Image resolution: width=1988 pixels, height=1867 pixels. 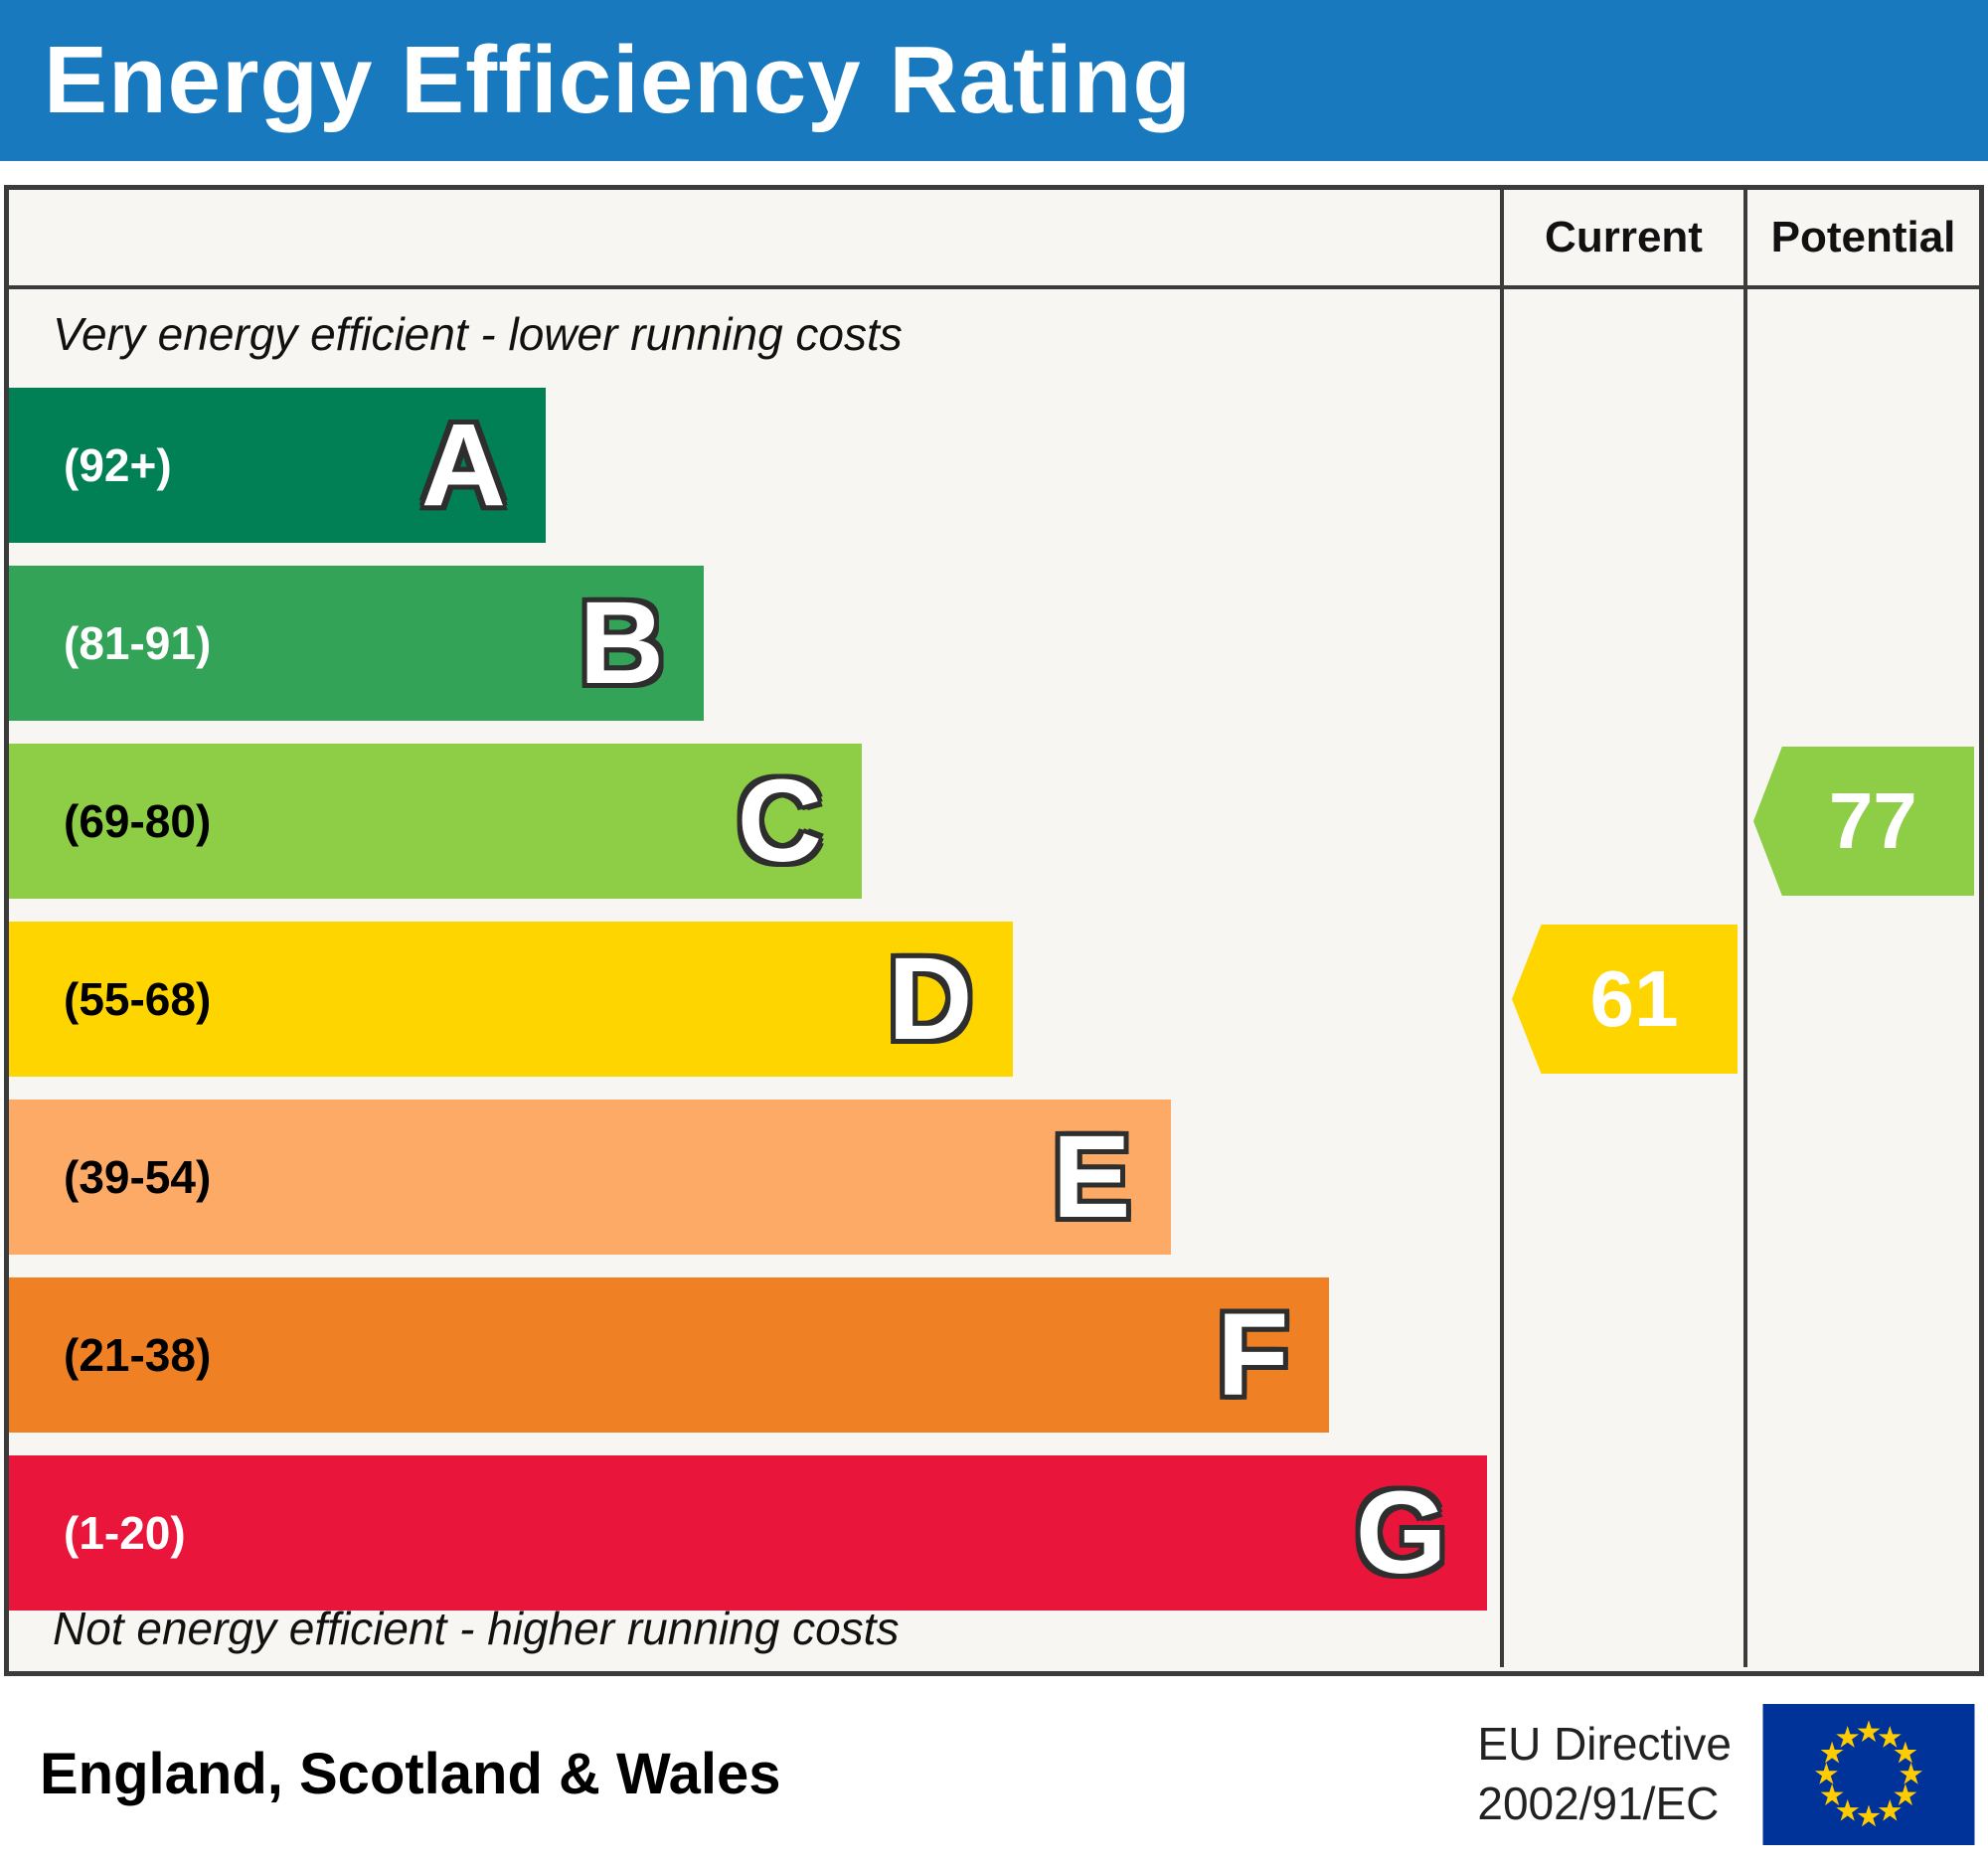 What do you see at coordinates (277, 465) in the screenshot?
I see `band-bar-a: (92+) A` at bounding box center [277, 465].